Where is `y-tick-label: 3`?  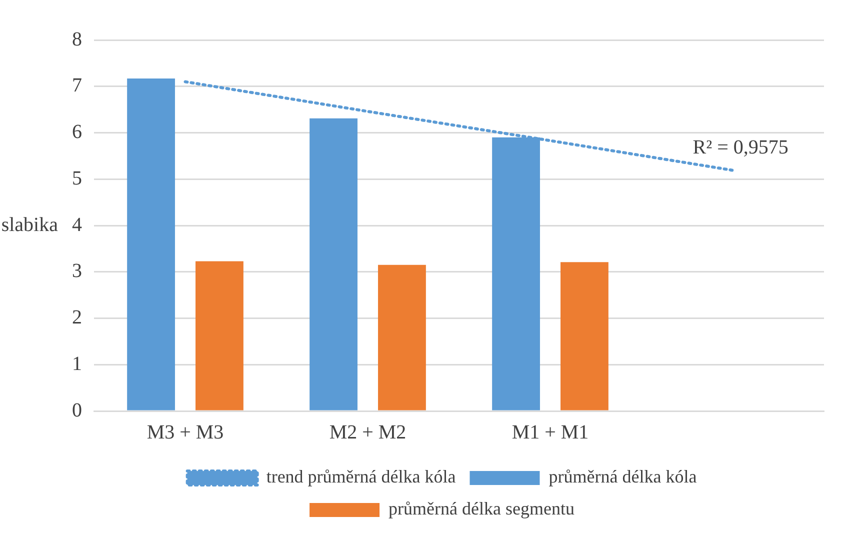
y-tick-label: 3 is located at coordinates (77, 271).